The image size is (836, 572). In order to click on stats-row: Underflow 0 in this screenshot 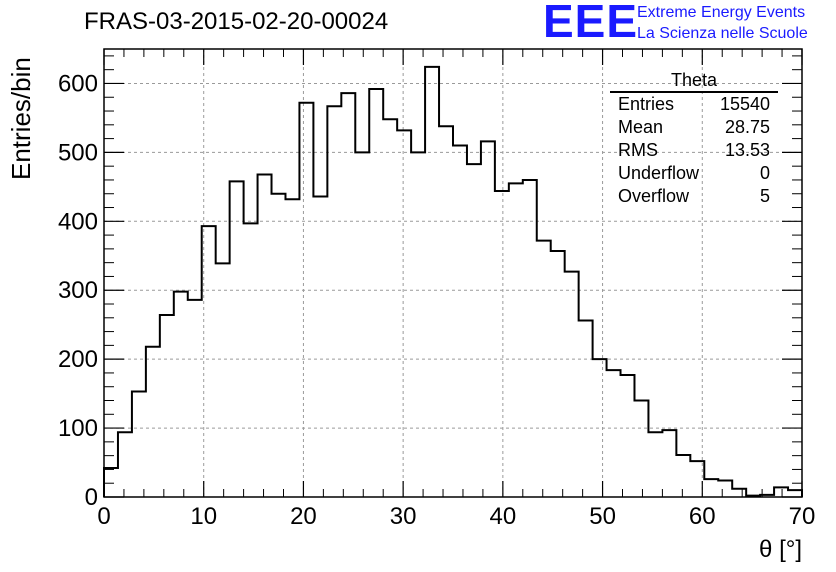, I will do `click(694, 173)`.